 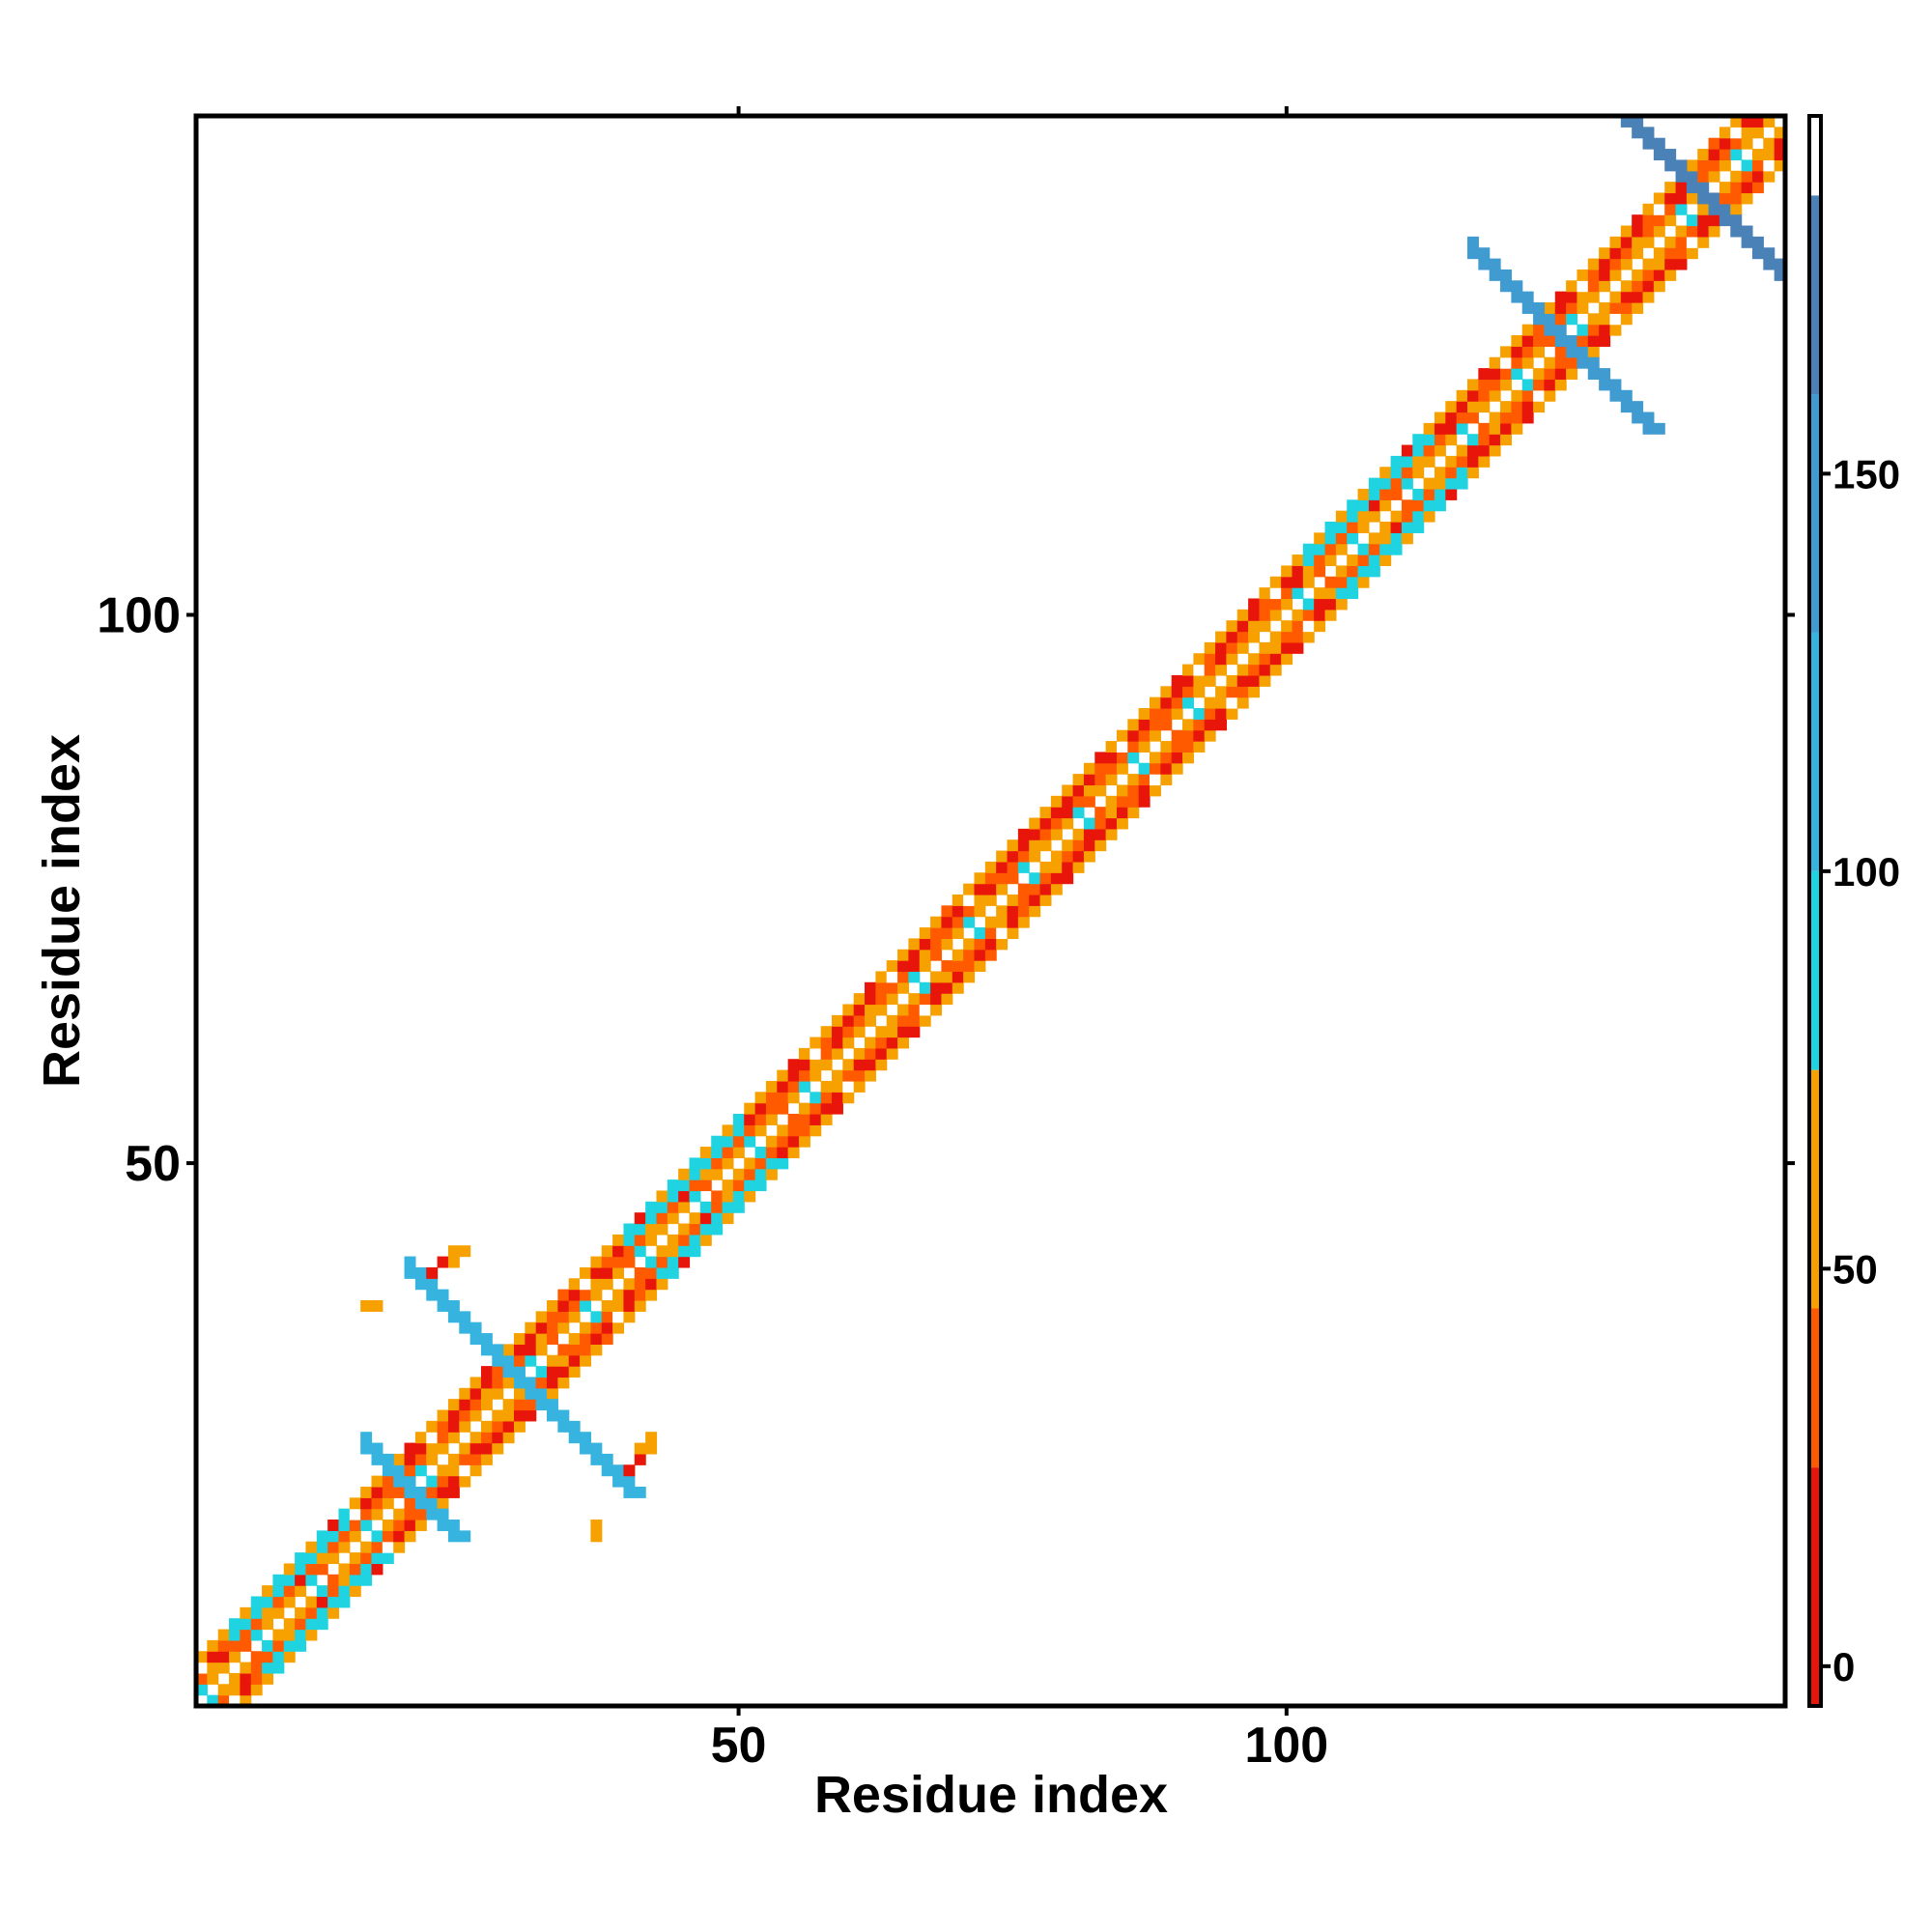 I want to click on y-tick-label: 100, so click(x=139, y=616).